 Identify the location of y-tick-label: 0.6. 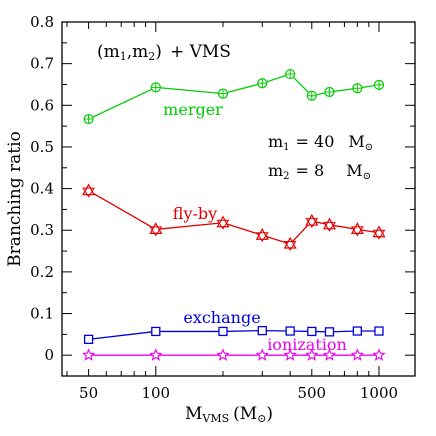
(42, 105).